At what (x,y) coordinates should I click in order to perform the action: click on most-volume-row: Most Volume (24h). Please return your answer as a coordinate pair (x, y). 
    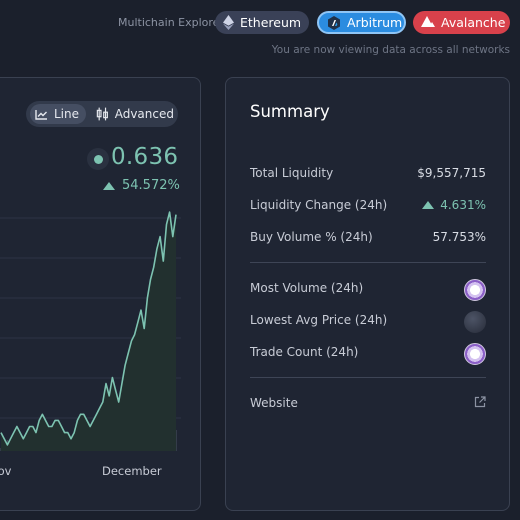
    Looking at the image, I should click on (368, 290).